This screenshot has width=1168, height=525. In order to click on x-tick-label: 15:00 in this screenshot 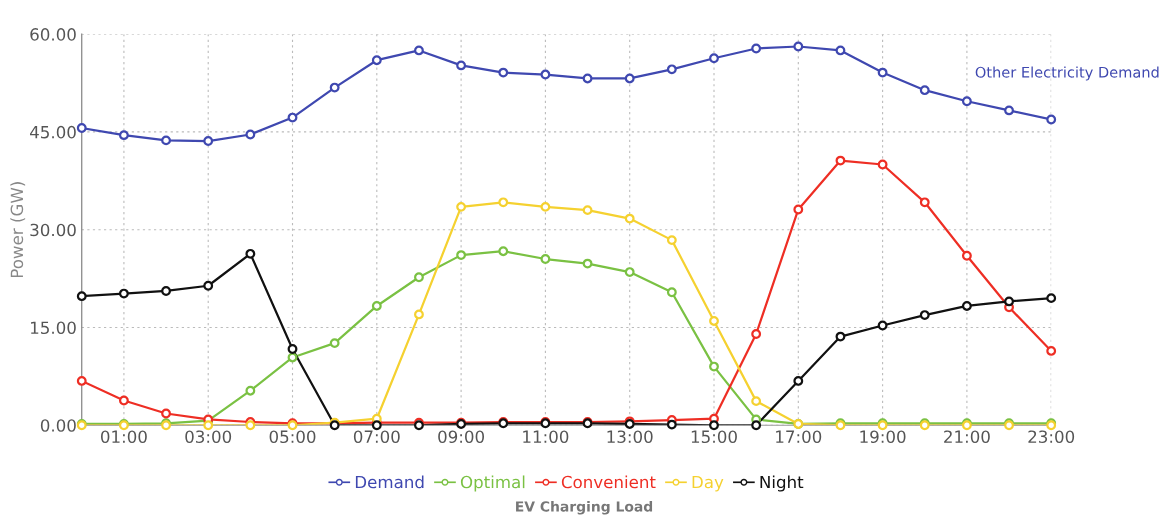, I will do `click(714, 437)`.